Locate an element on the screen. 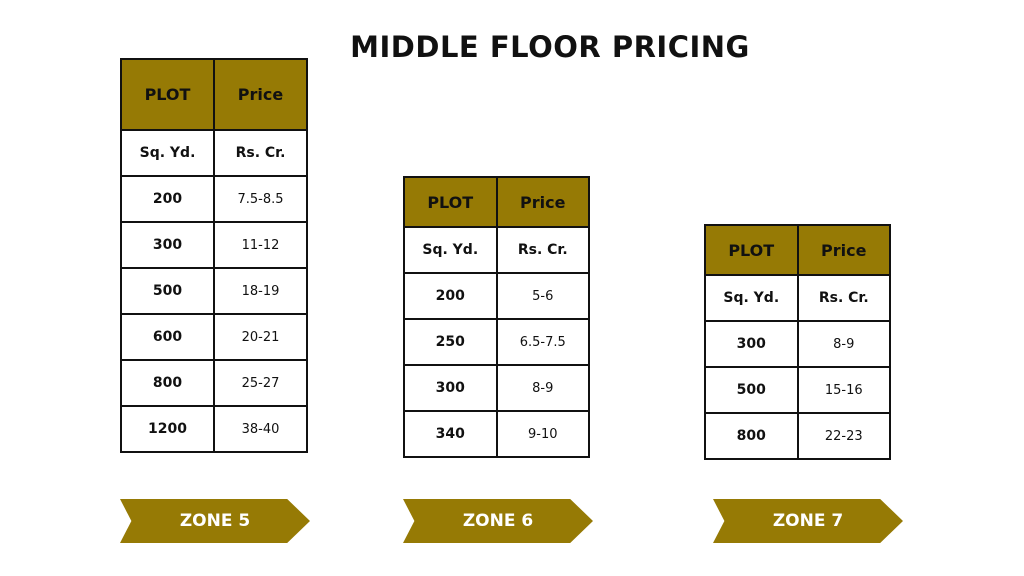 The width and height of the screenshot is (1024, 576). table-row: 200 5-6 is located at coordinates (496, 296).